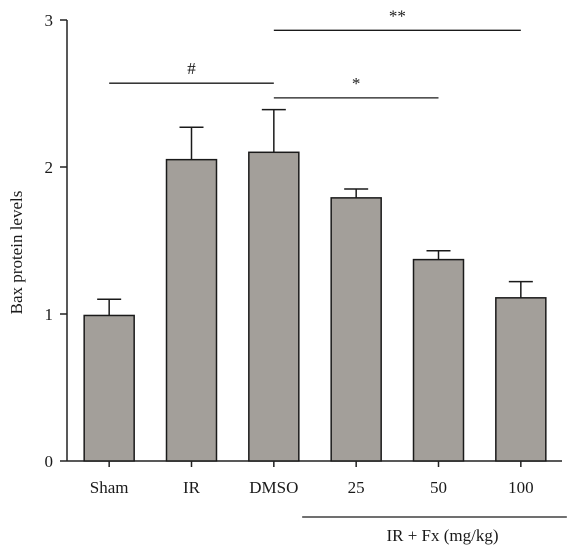  What do you see at coordinates (397, 15) in the screenshot?
I see `significance-label: **` at bounding box center [397, 15].